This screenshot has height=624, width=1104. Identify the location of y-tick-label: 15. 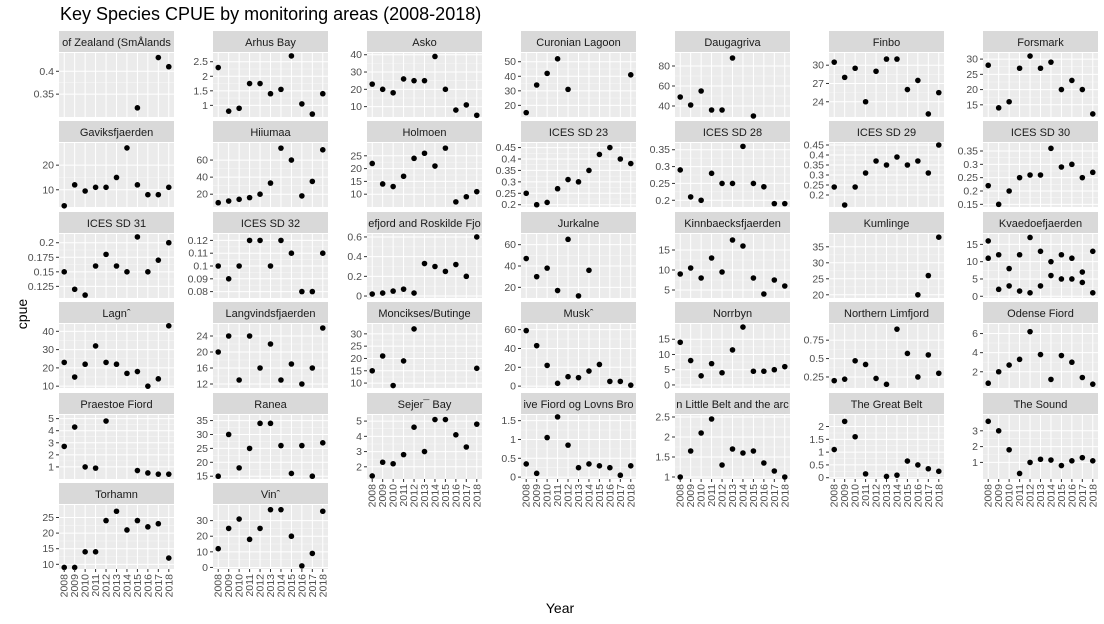
(356, 182).